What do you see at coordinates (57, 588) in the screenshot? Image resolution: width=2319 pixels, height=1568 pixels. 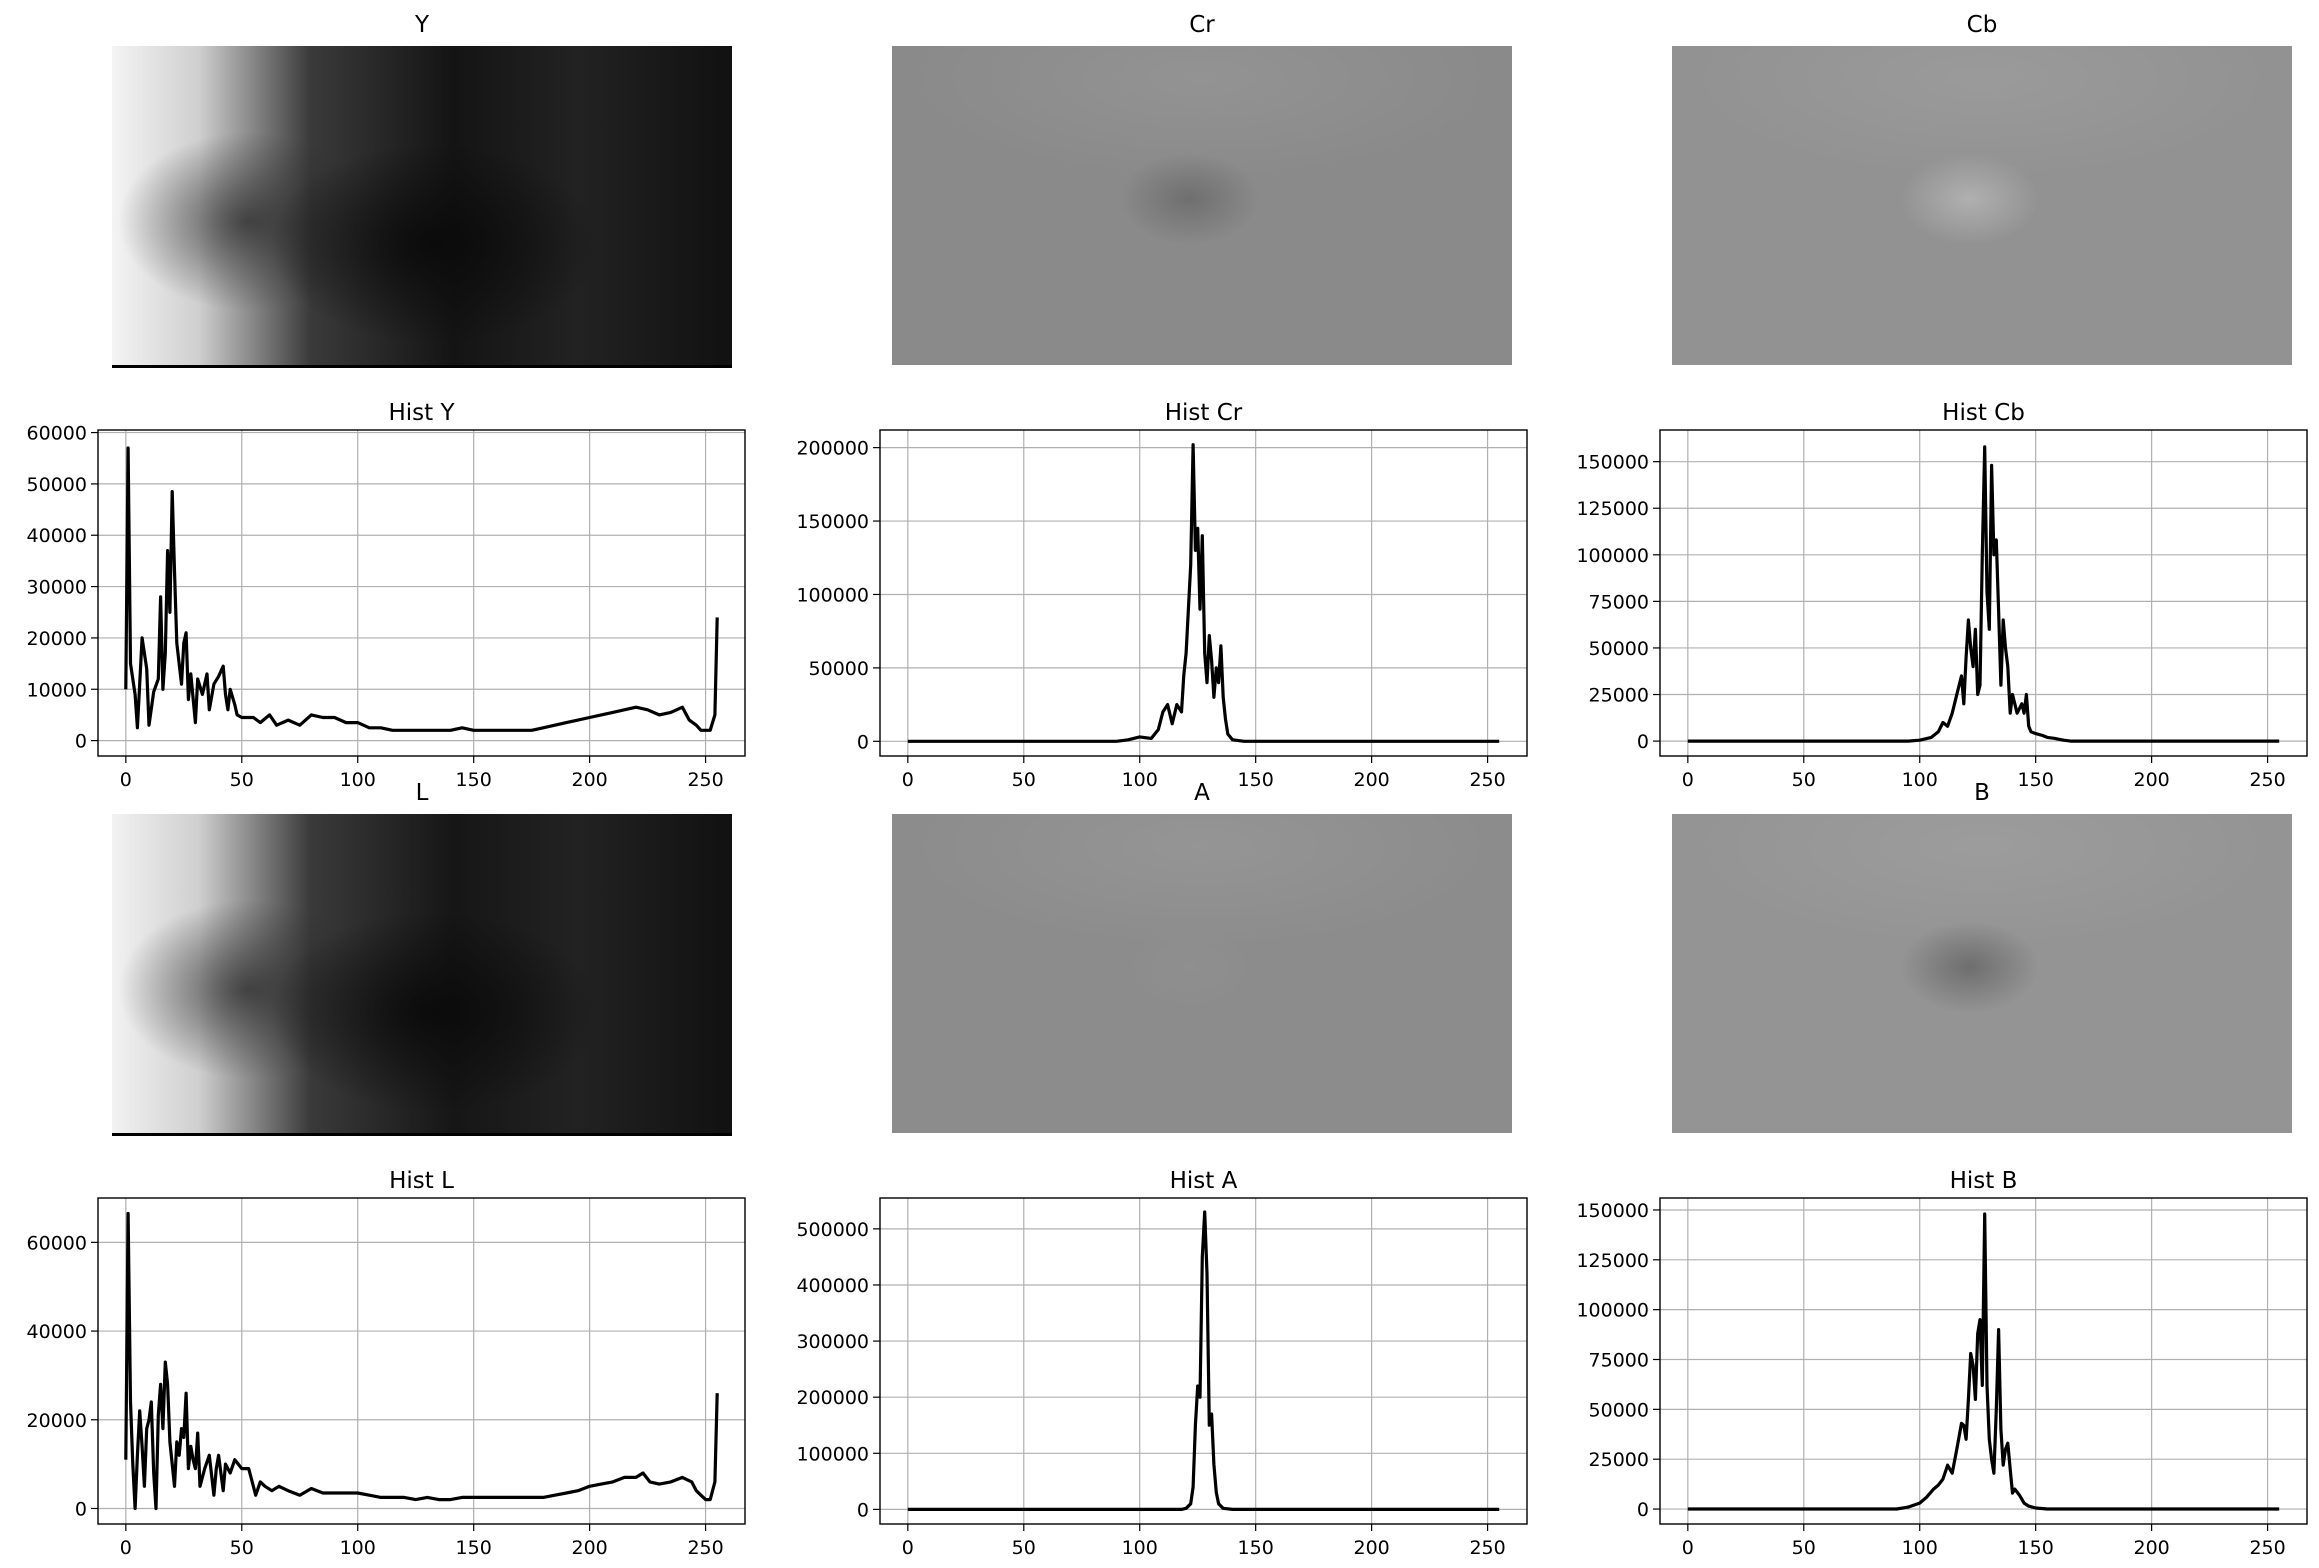 I see `y-tick-label: 30000` at bounding box center [57, 588].